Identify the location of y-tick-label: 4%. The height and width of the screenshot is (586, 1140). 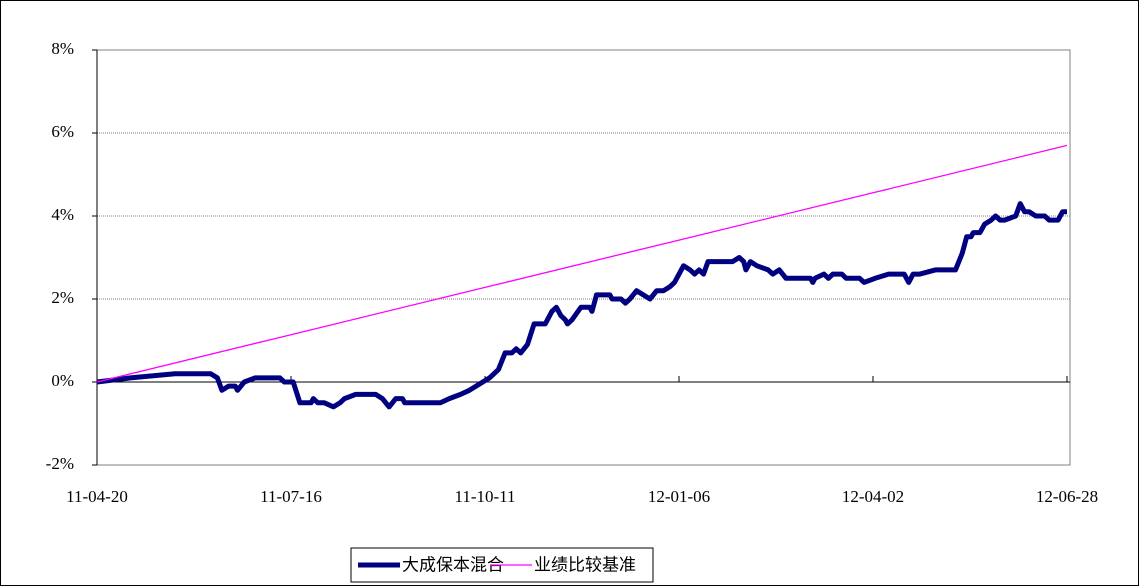
(62, 214).